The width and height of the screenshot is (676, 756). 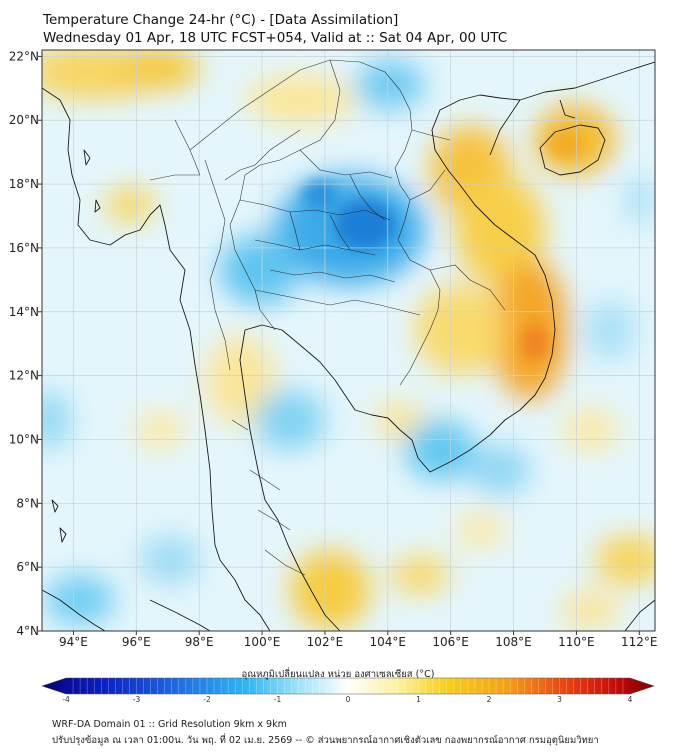 What do you see at coordinates (559, 699) in the screenshot?
I see `colorbar-tick-label: 3` at bounding box center [559, 699].